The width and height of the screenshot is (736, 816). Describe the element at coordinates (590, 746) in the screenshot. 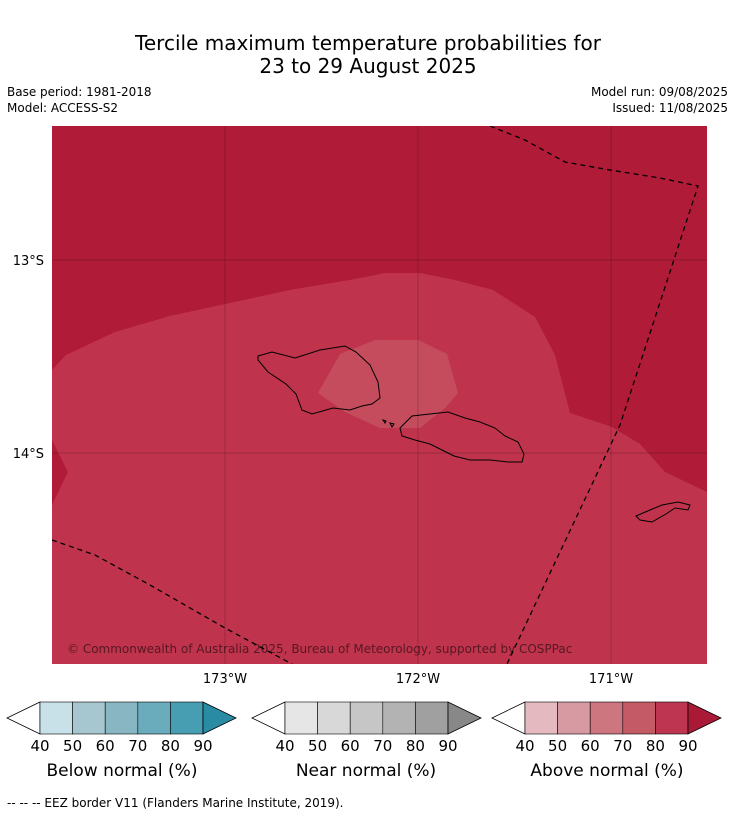

I see `colorbar-above-tick-label: 60` at that location.